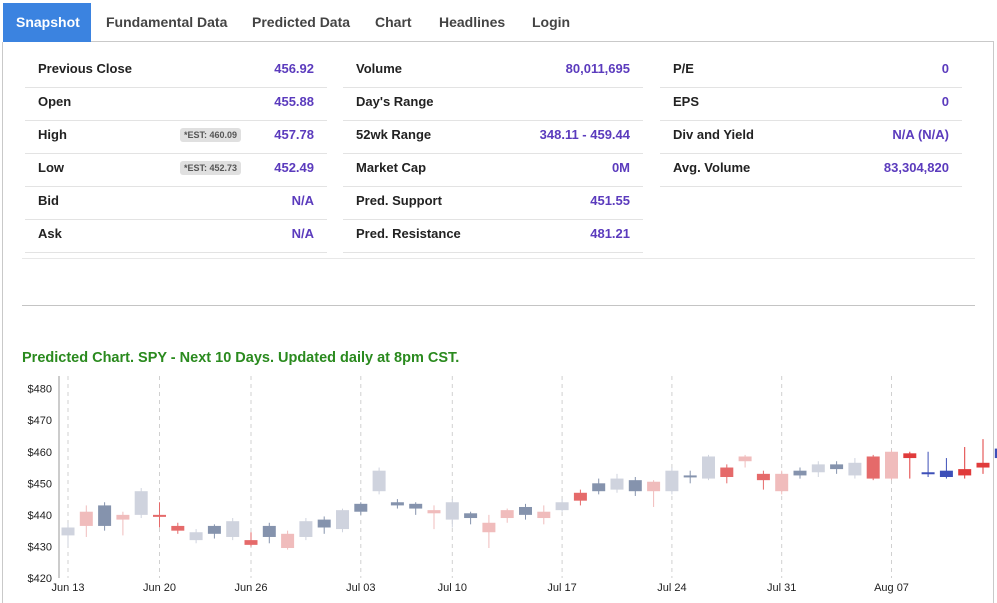 This screenshot has width=997, height=603. I want to click on stat-label: Bid, so click(48, 200).